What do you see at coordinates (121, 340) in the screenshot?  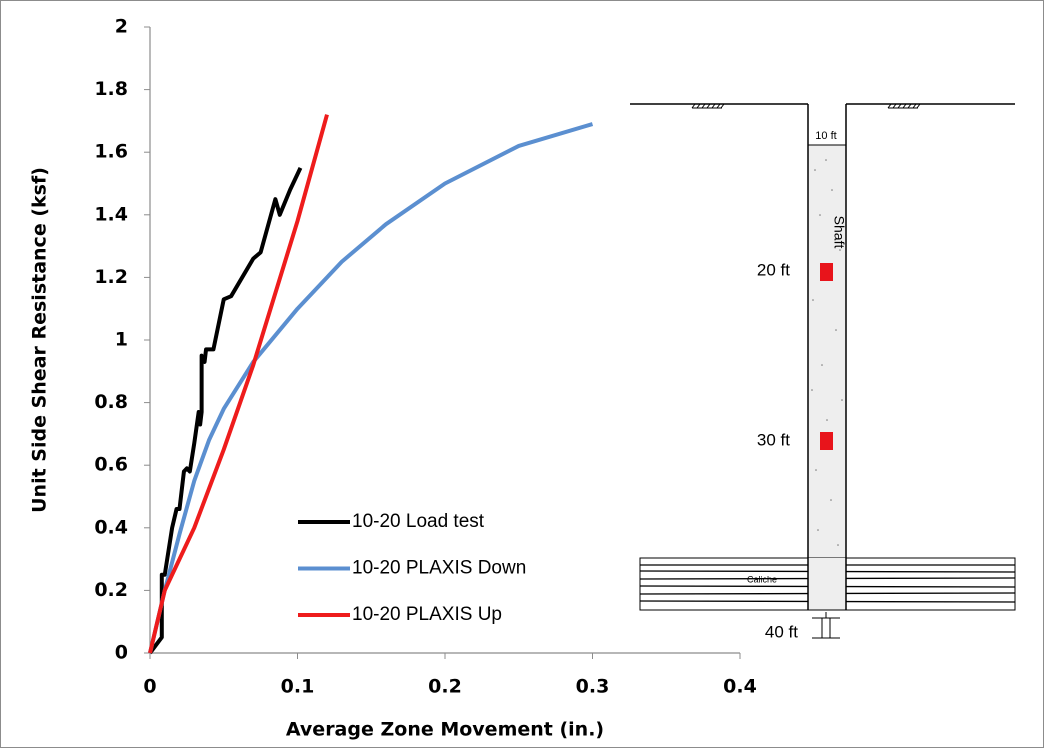 I see `y-tick-label: 1` at bounding box center [121, 340].